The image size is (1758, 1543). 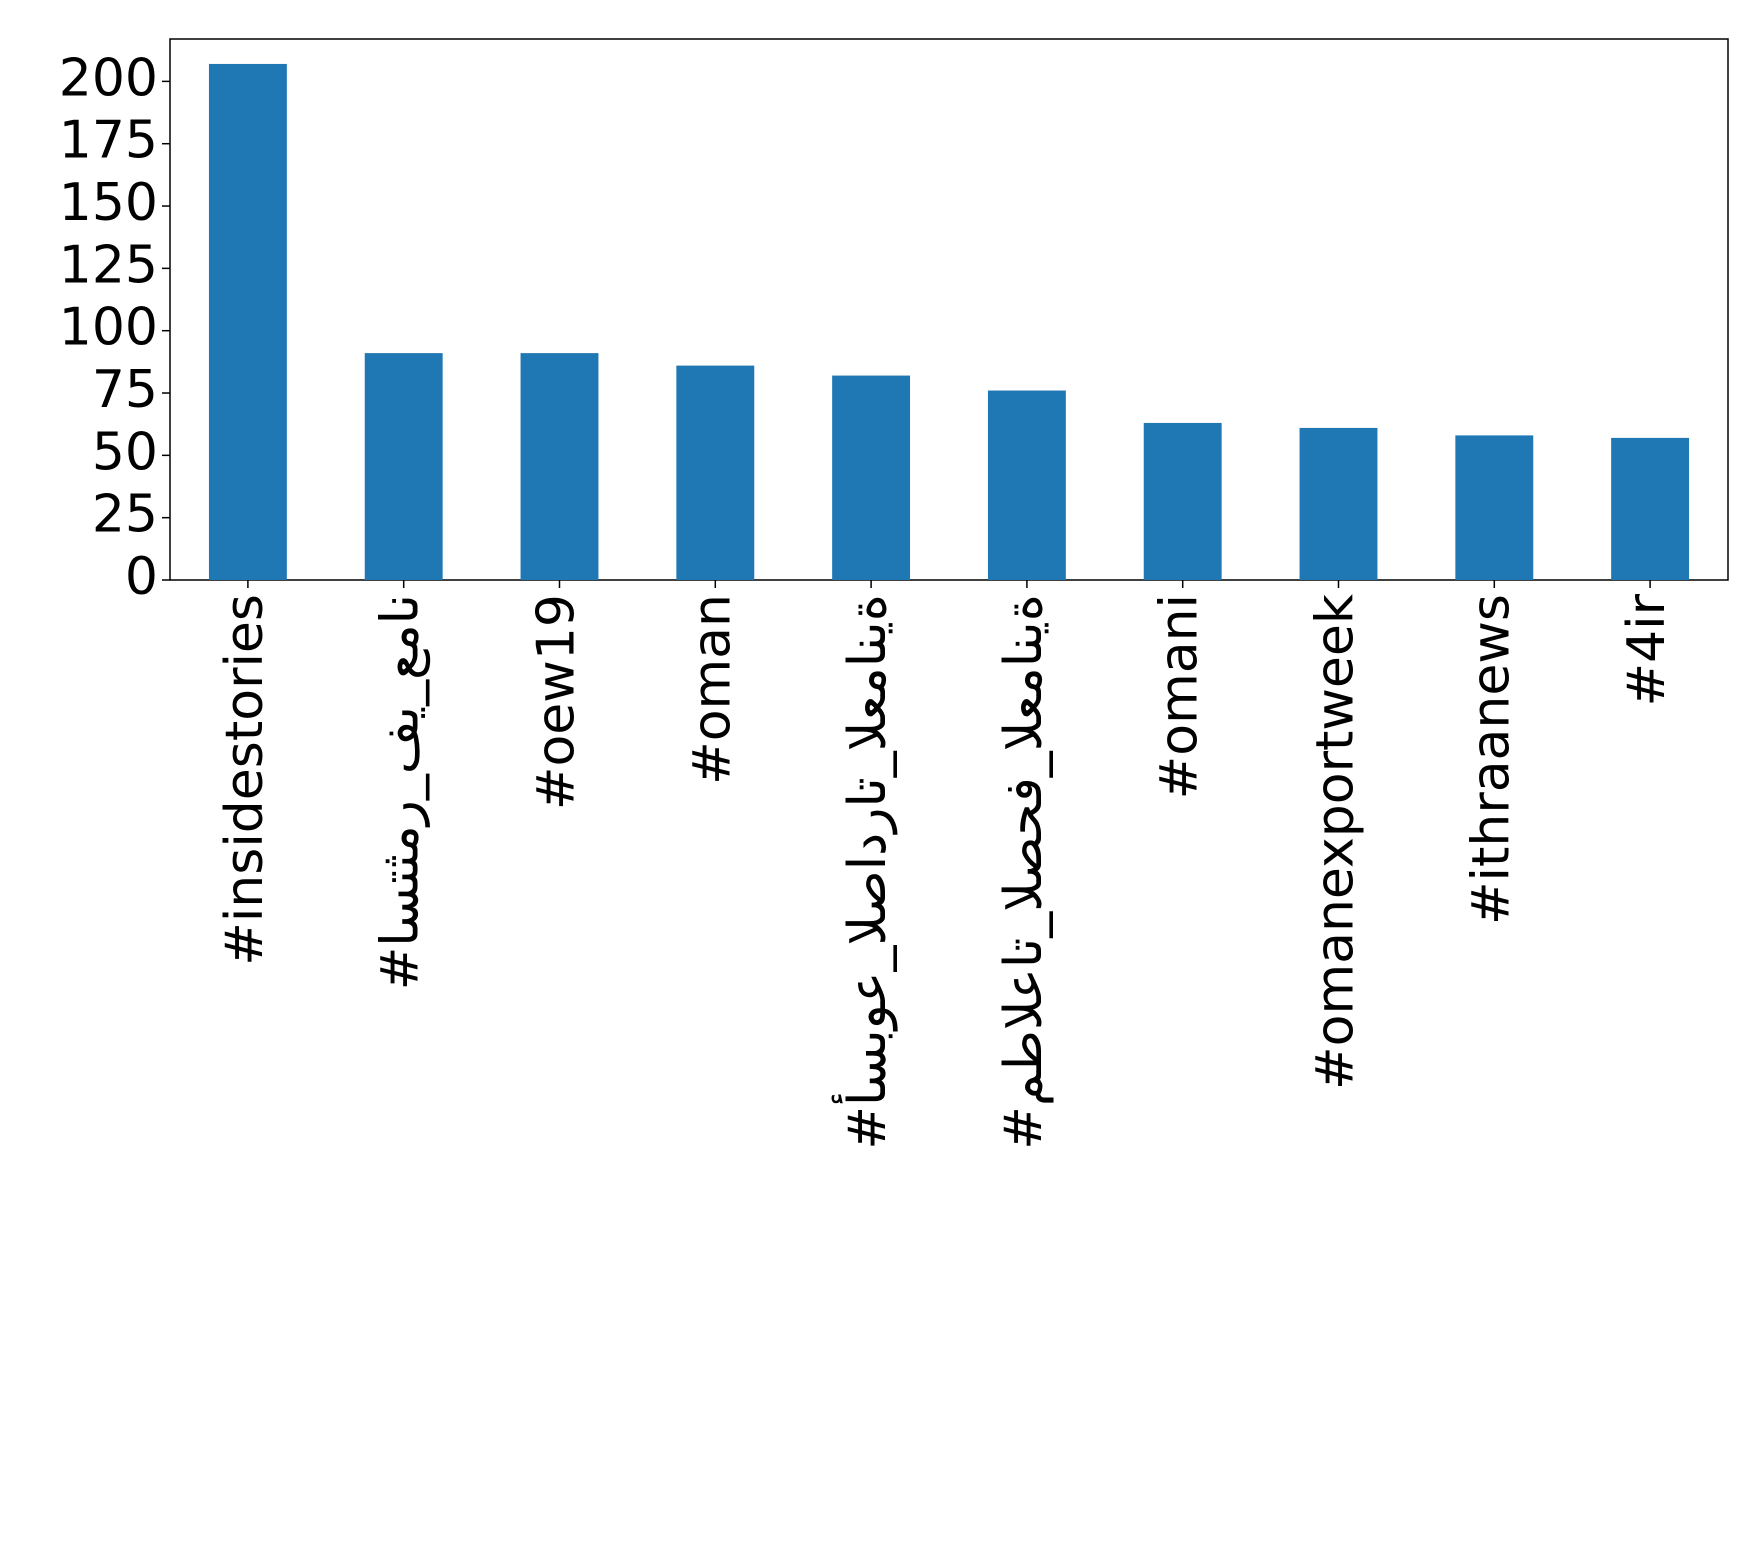 I want to click on x-tick-label: #ithraanews, so click(x=1491, y=759).